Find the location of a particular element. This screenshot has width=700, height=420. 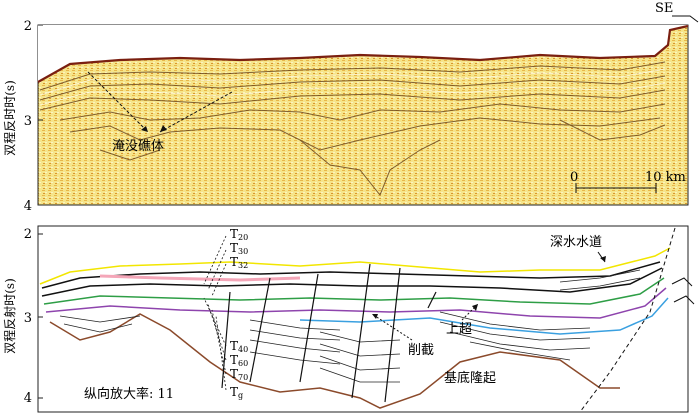

direction-arrow is located at coordinates (685, 19).